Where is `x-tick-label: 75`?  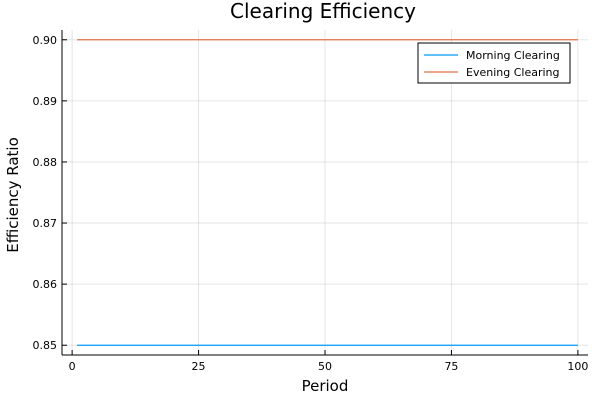 x-tick-label: 75 is located at coordinates (451, 366).